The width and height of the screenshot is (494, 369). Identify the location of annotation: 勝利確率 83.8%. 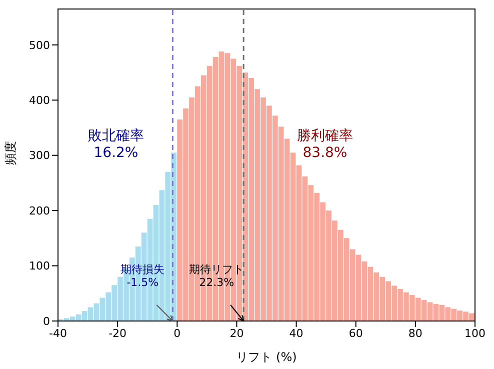
(325, 144).